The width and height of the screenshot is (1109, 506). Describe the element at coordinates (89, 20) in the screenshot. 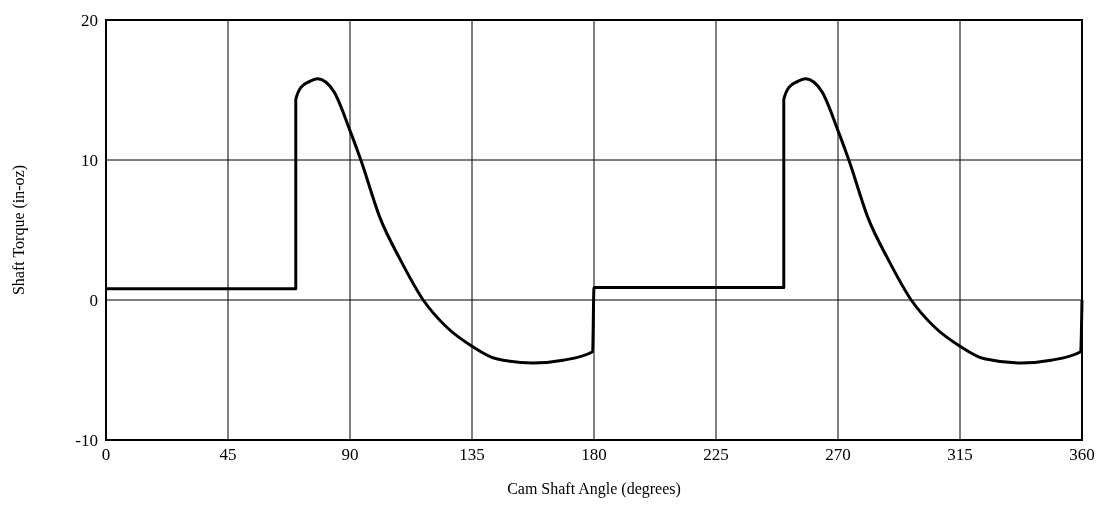

I see `y-tick-label: 20` at that location.